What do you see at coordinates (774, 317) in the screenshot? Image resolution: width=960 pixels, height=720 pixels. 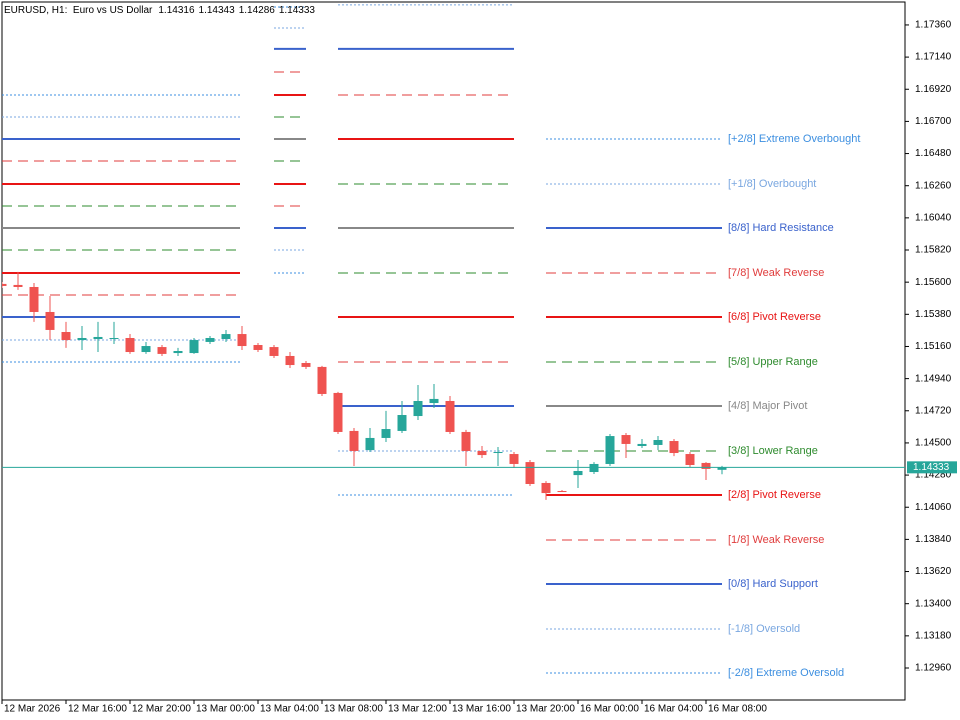 I see `murrey-label: [6/8] Pivot Reverse` at bounding box center [774, 317].